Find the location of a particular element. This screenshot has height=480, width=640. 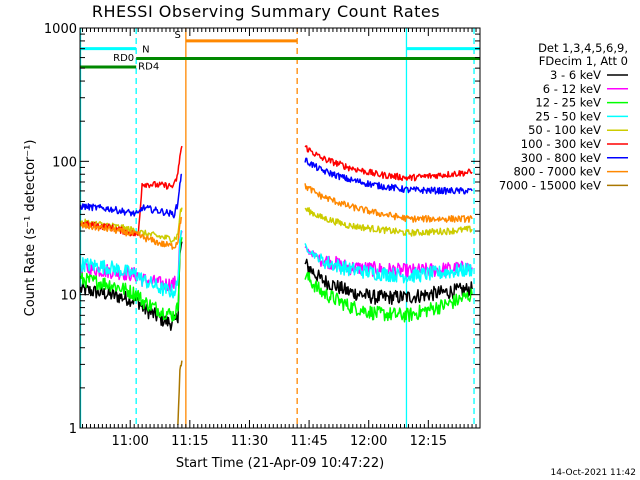

legend-label-6: 100 - 300 keV is located at coordinates (561, 144).